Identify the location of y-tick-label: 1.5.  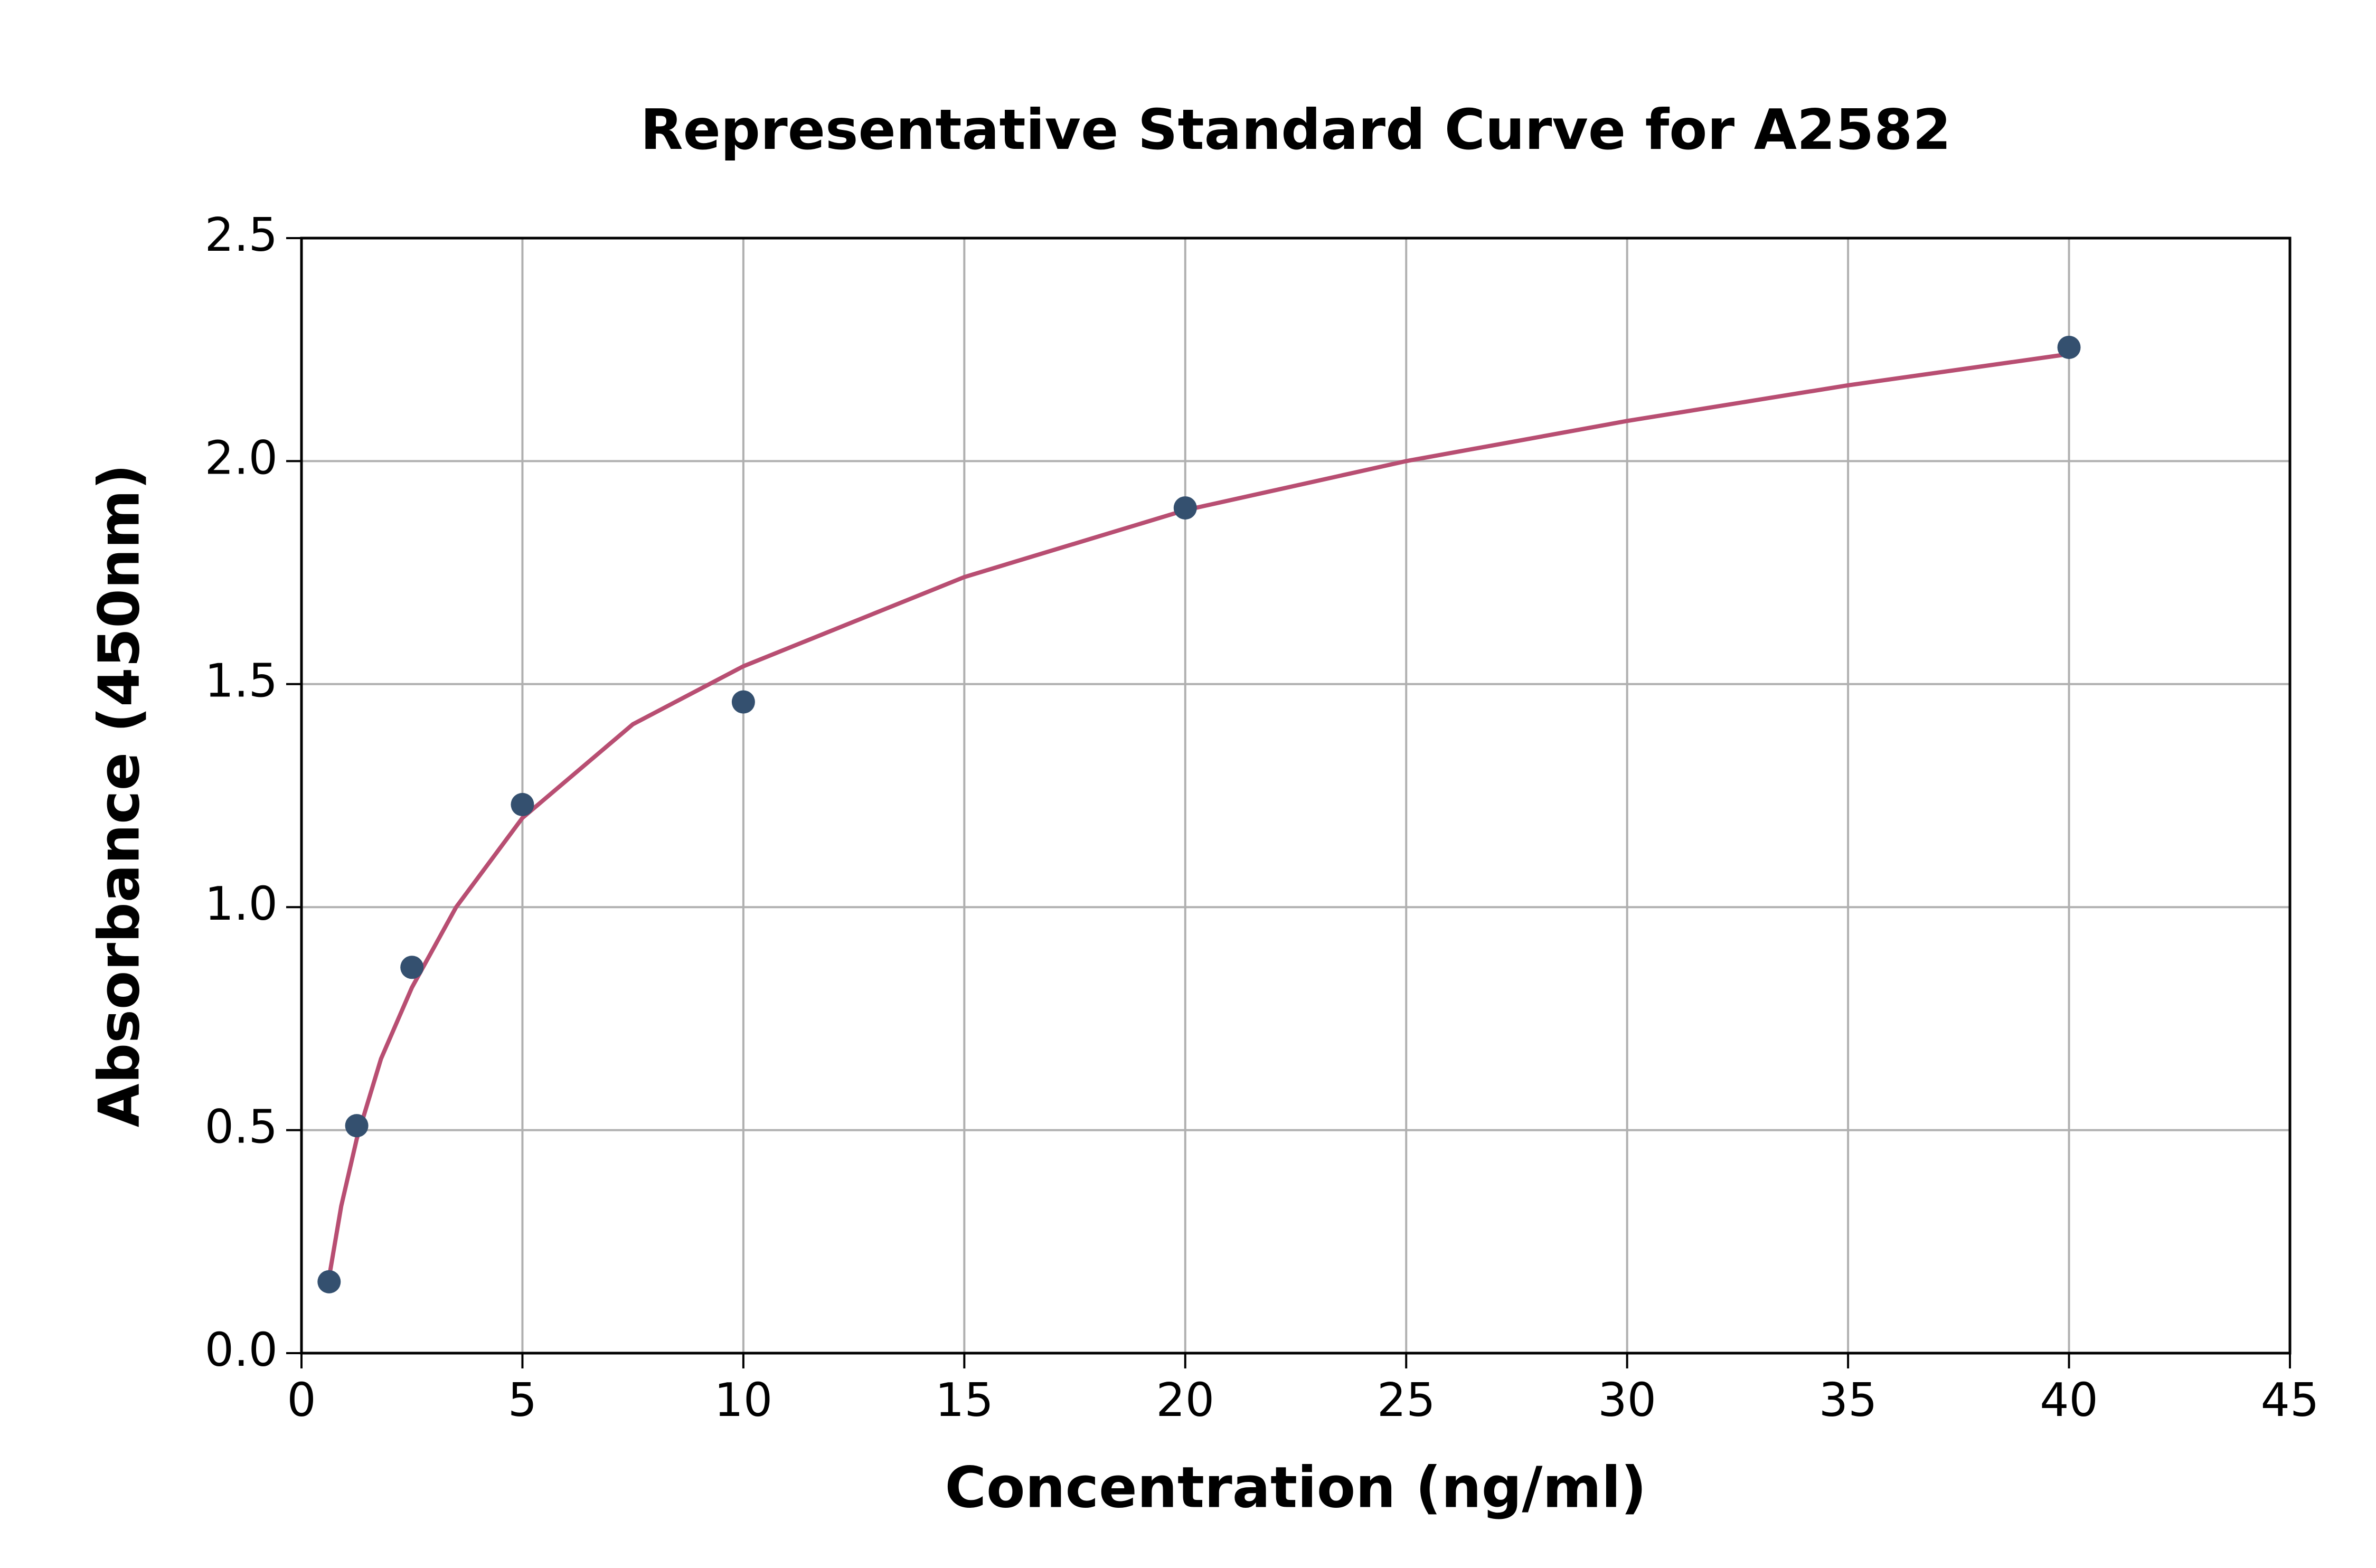
(242, 681).